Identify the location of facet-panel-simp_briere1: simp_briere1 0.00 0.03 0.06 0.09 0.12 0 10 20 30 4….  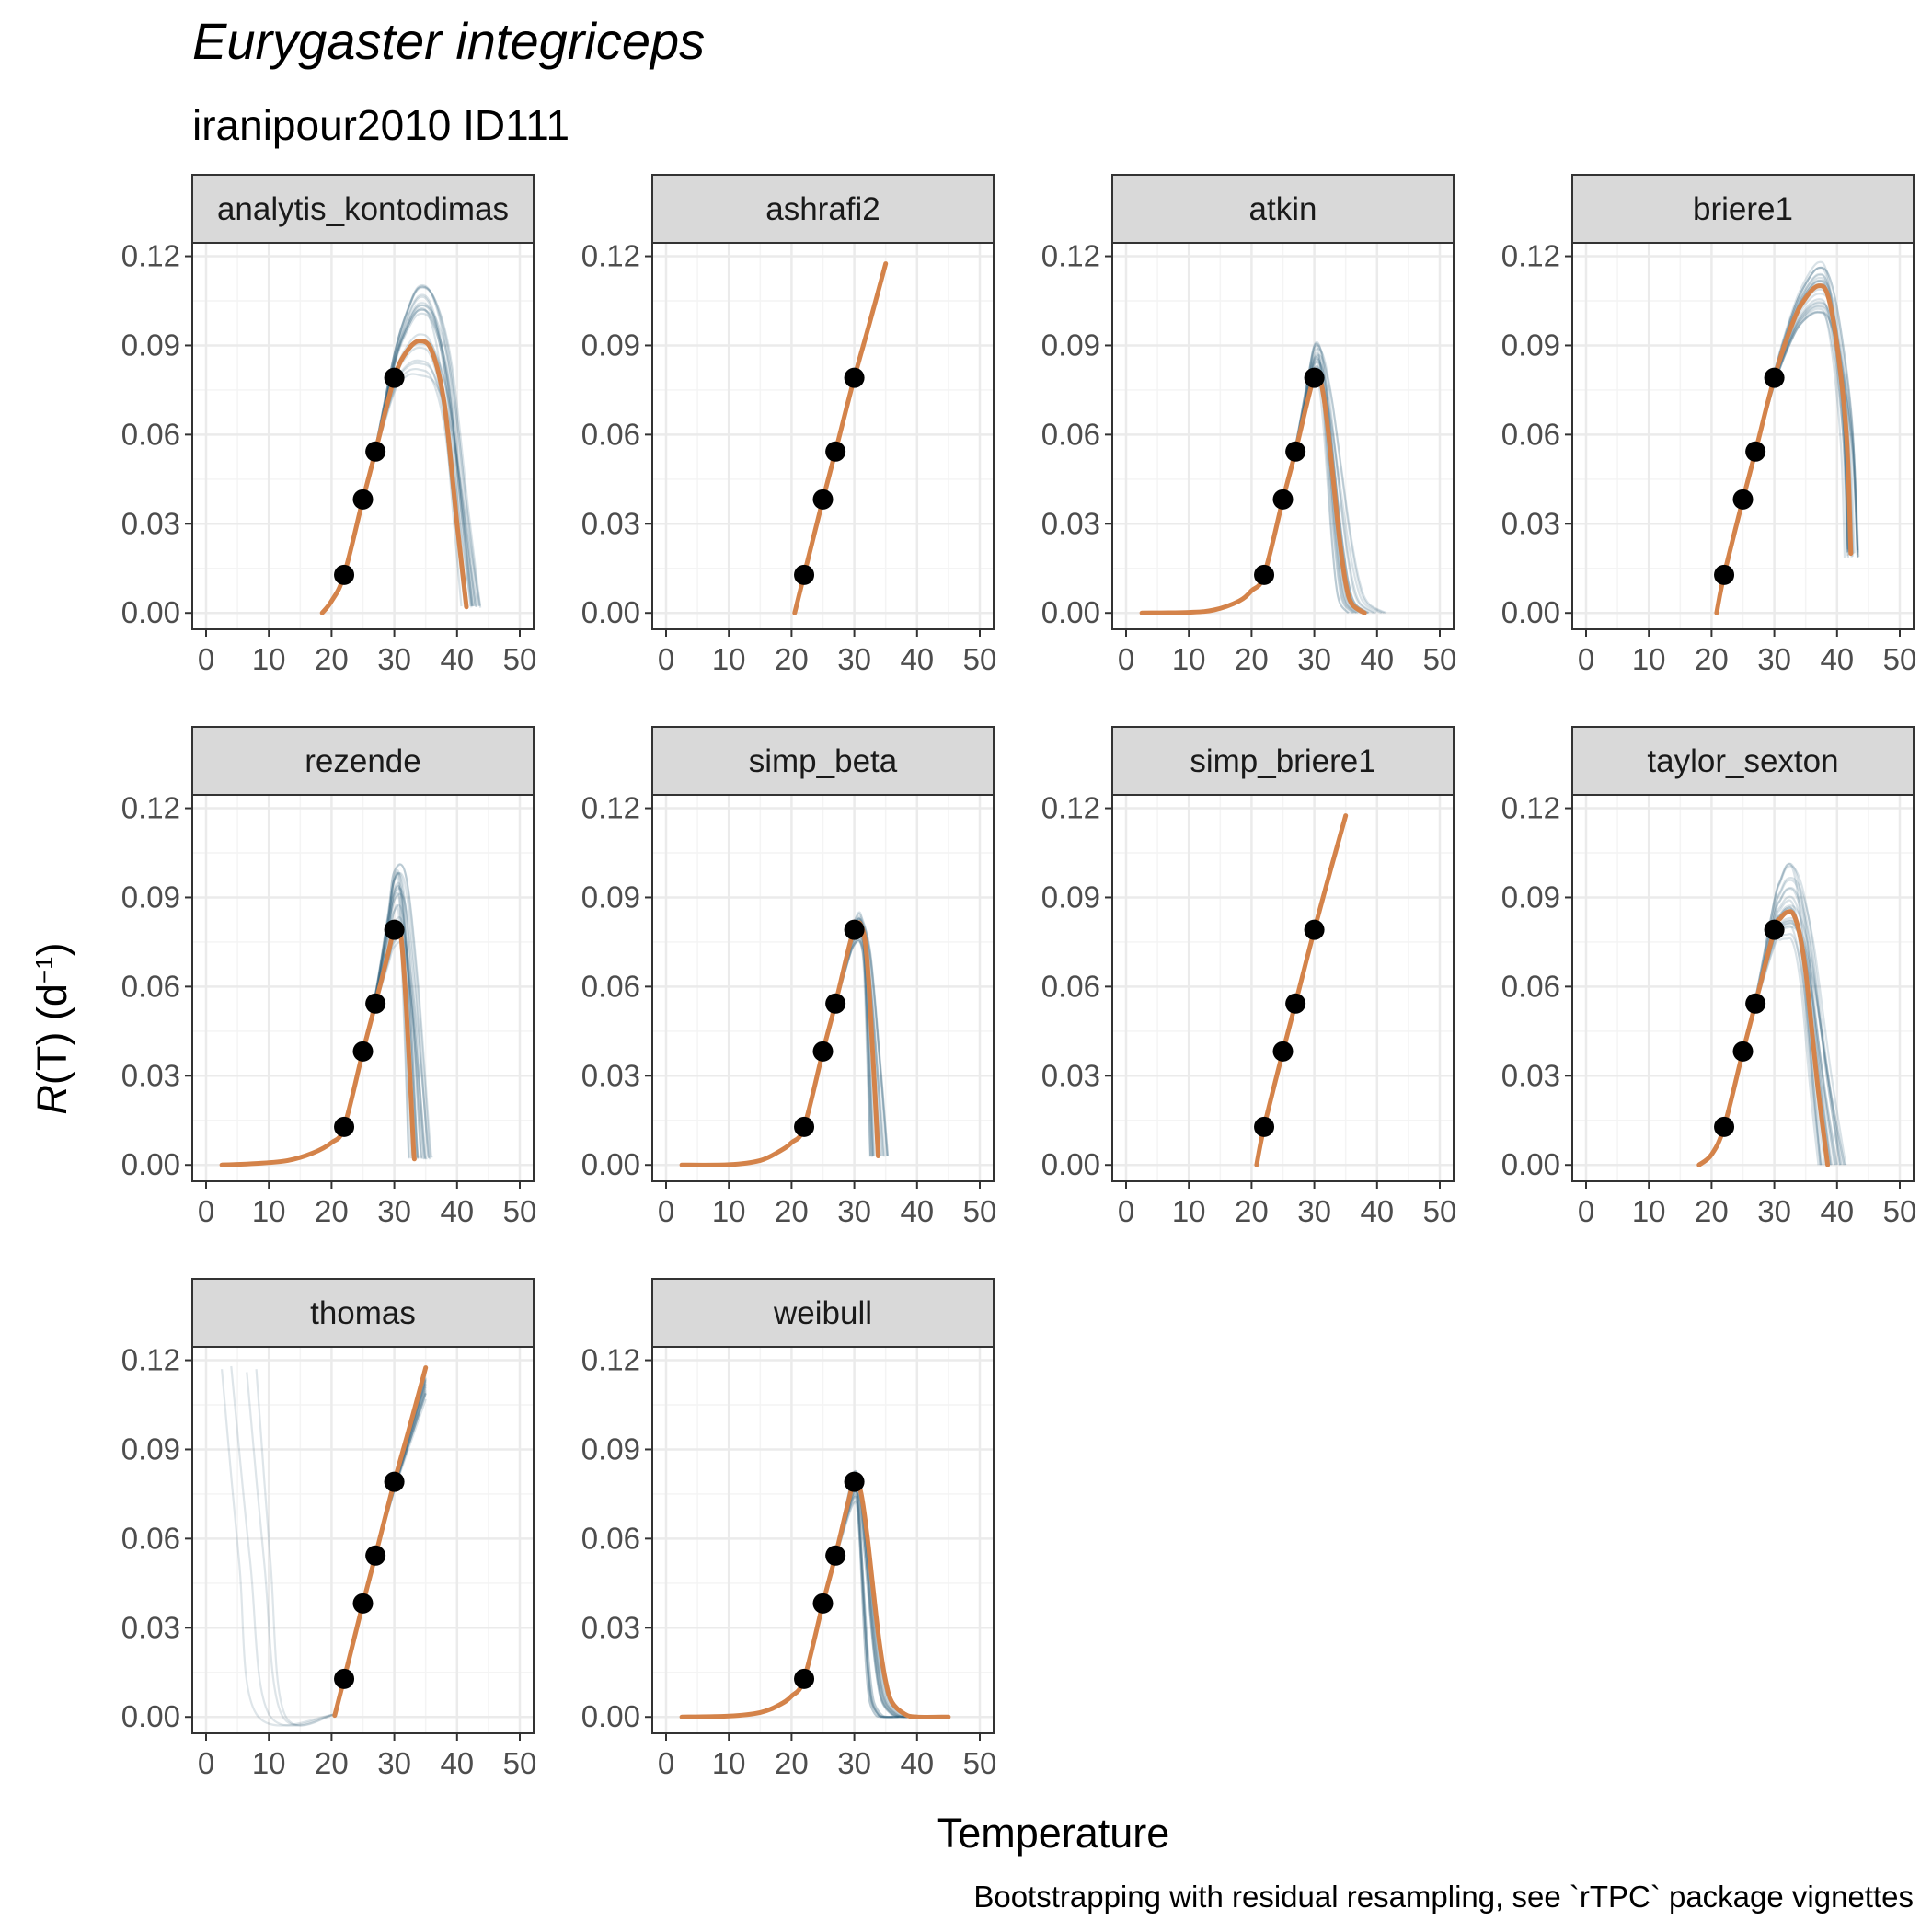
(1248, 977).